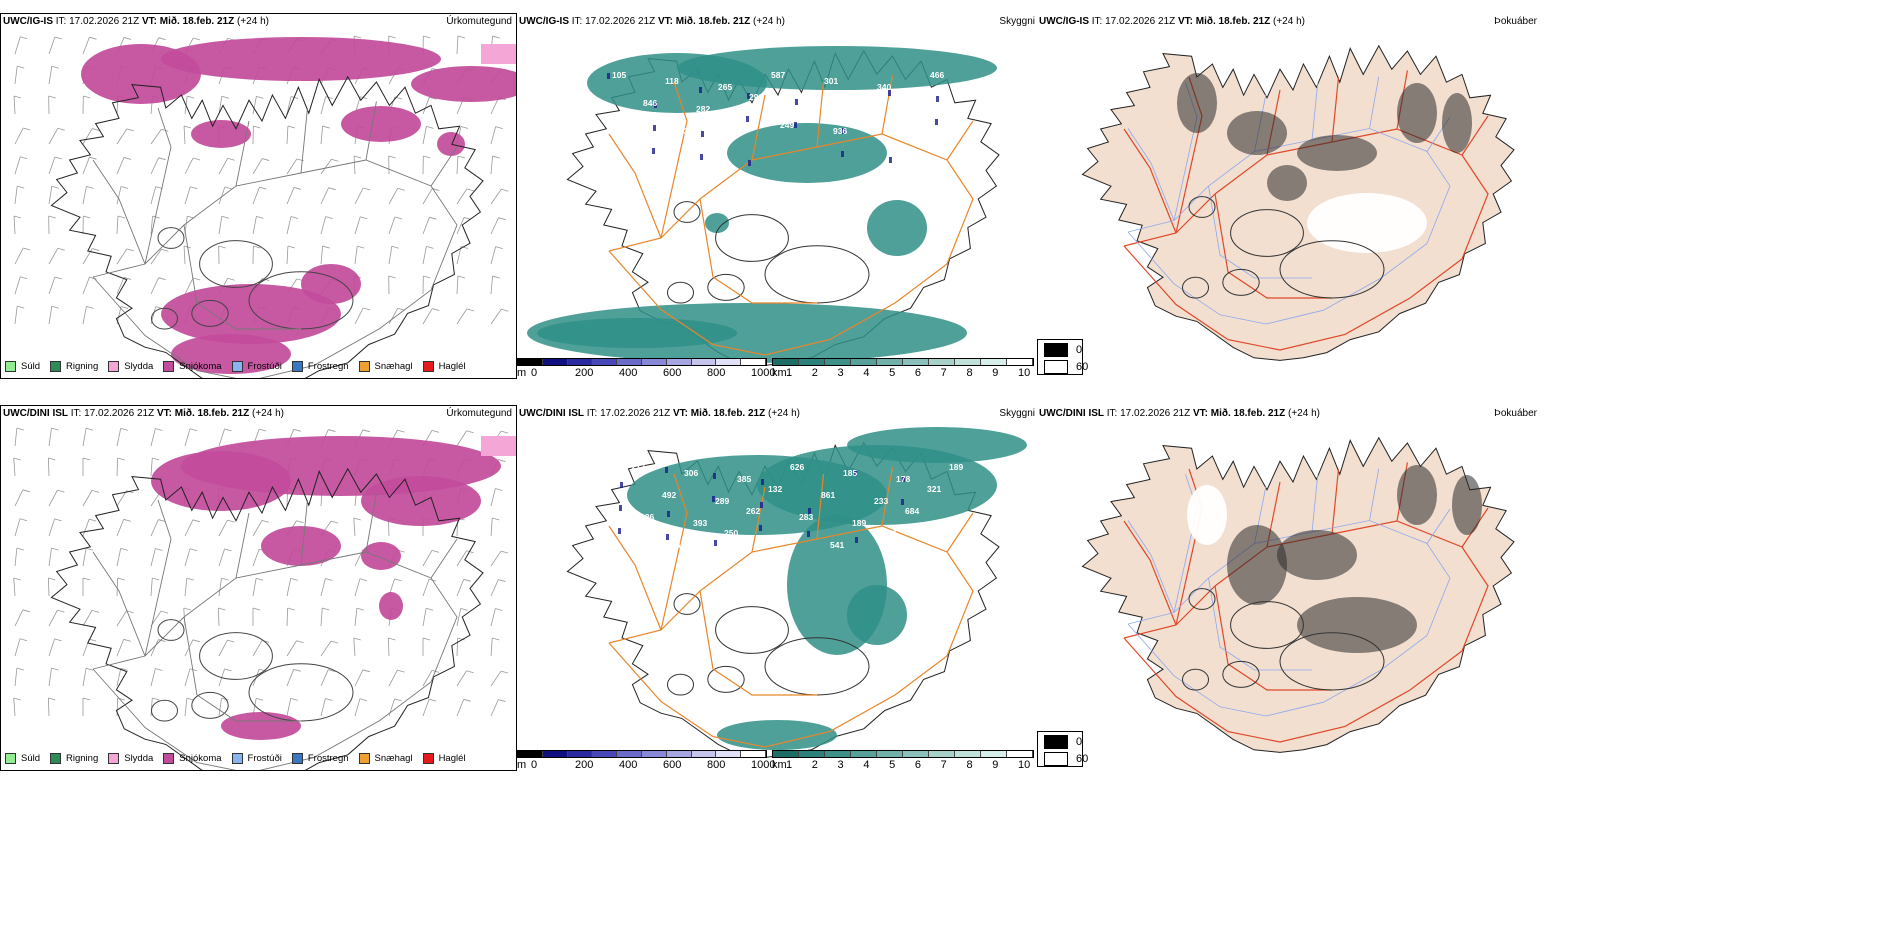 This screenshot has width=1900, height=950. Describe the element at coordinates (656, 567) in the screenshot. I see `cloud-base-label: 571` at that location.